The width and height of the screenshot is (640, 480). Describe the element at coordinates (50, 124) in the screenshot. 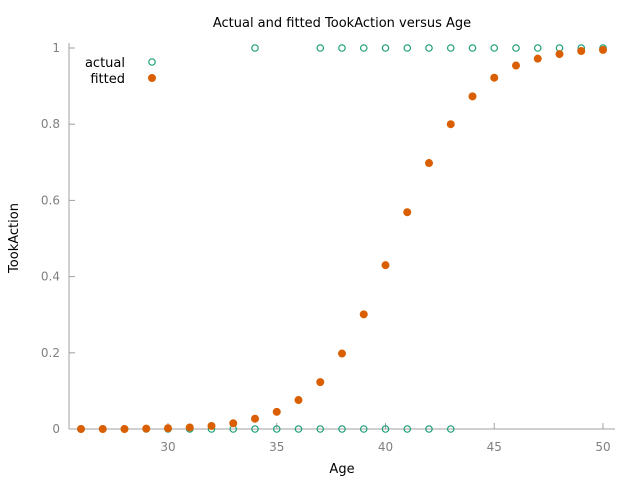

I see `y-tick-label: 0.8` at that location.